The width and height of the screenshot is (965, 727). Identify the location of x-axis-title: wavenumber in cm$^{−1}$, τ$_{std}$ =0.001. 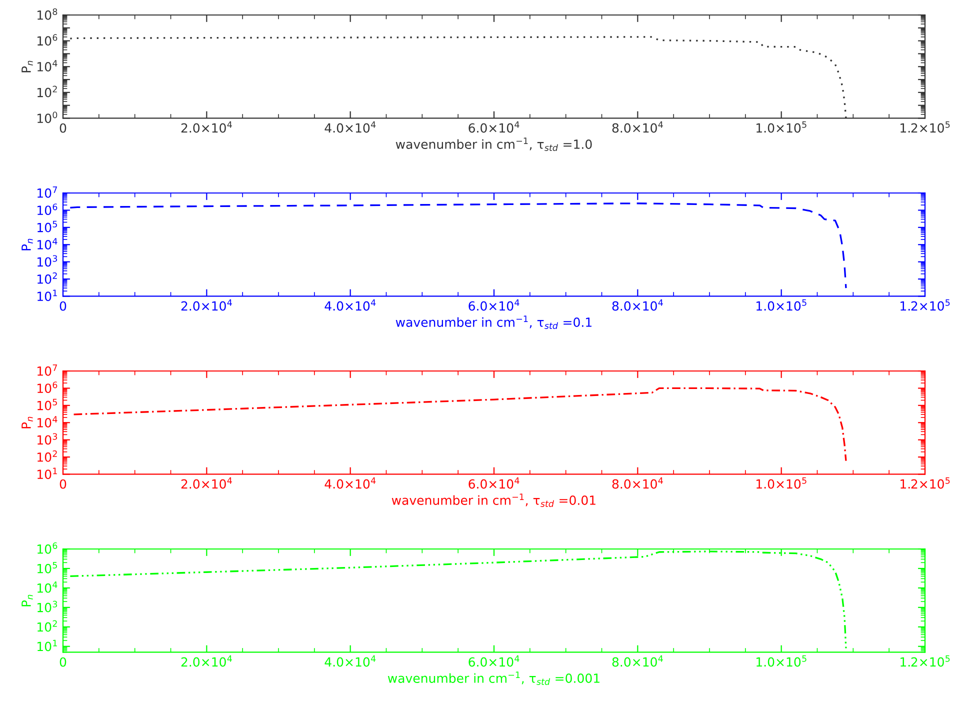
(494, 678).